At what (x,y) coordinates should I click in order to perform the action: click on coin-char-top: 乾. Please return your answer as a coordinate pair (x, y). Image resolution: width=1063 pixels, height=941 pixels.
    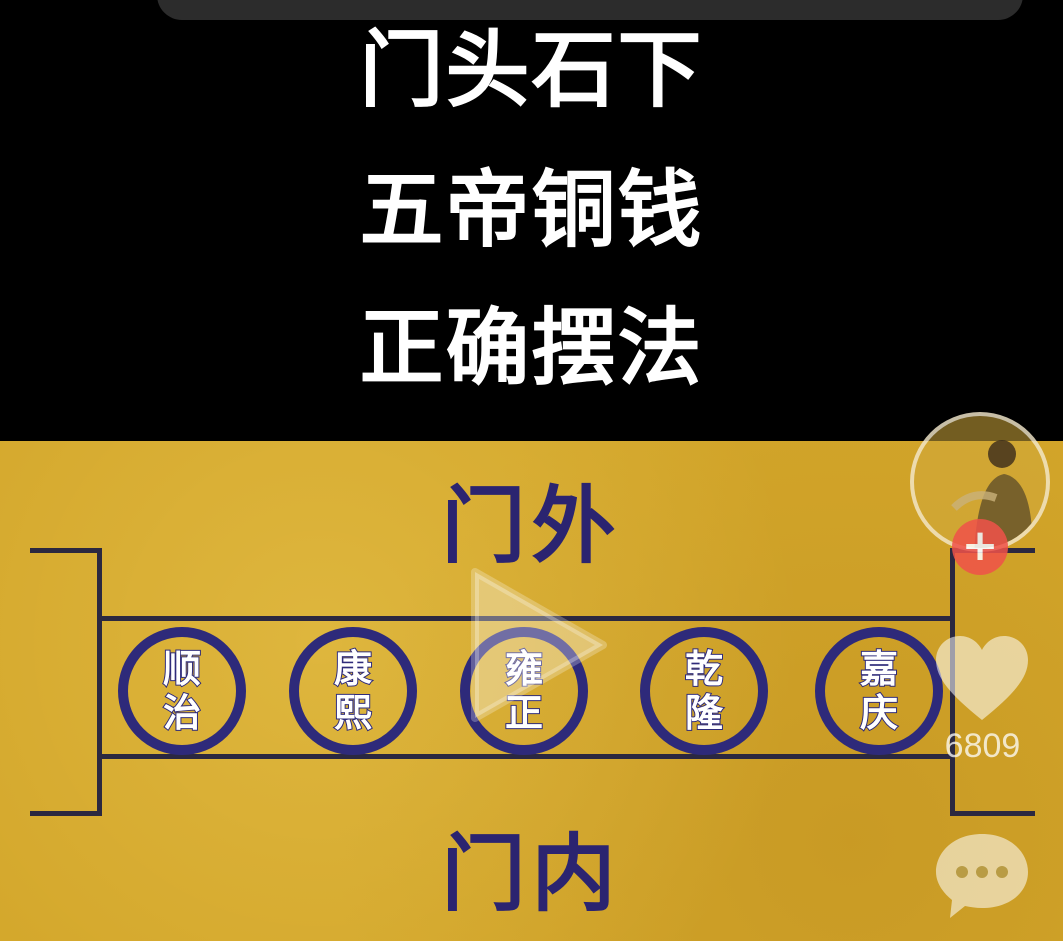
    Looking at the image, I should click on (704, 669).